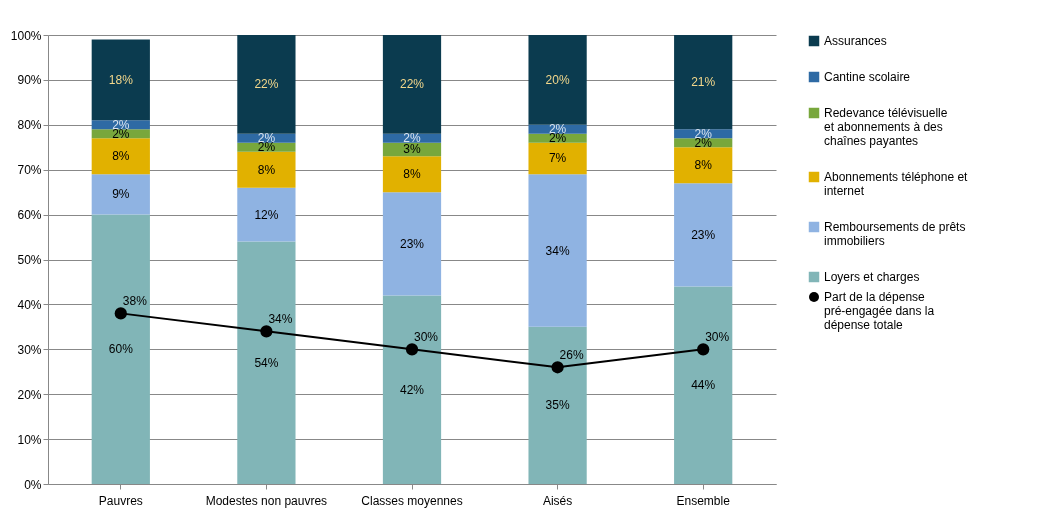 The height and width of the screenshot is (528, 1038). I want to click on y-tick-label: 20%, so click(29, 394).